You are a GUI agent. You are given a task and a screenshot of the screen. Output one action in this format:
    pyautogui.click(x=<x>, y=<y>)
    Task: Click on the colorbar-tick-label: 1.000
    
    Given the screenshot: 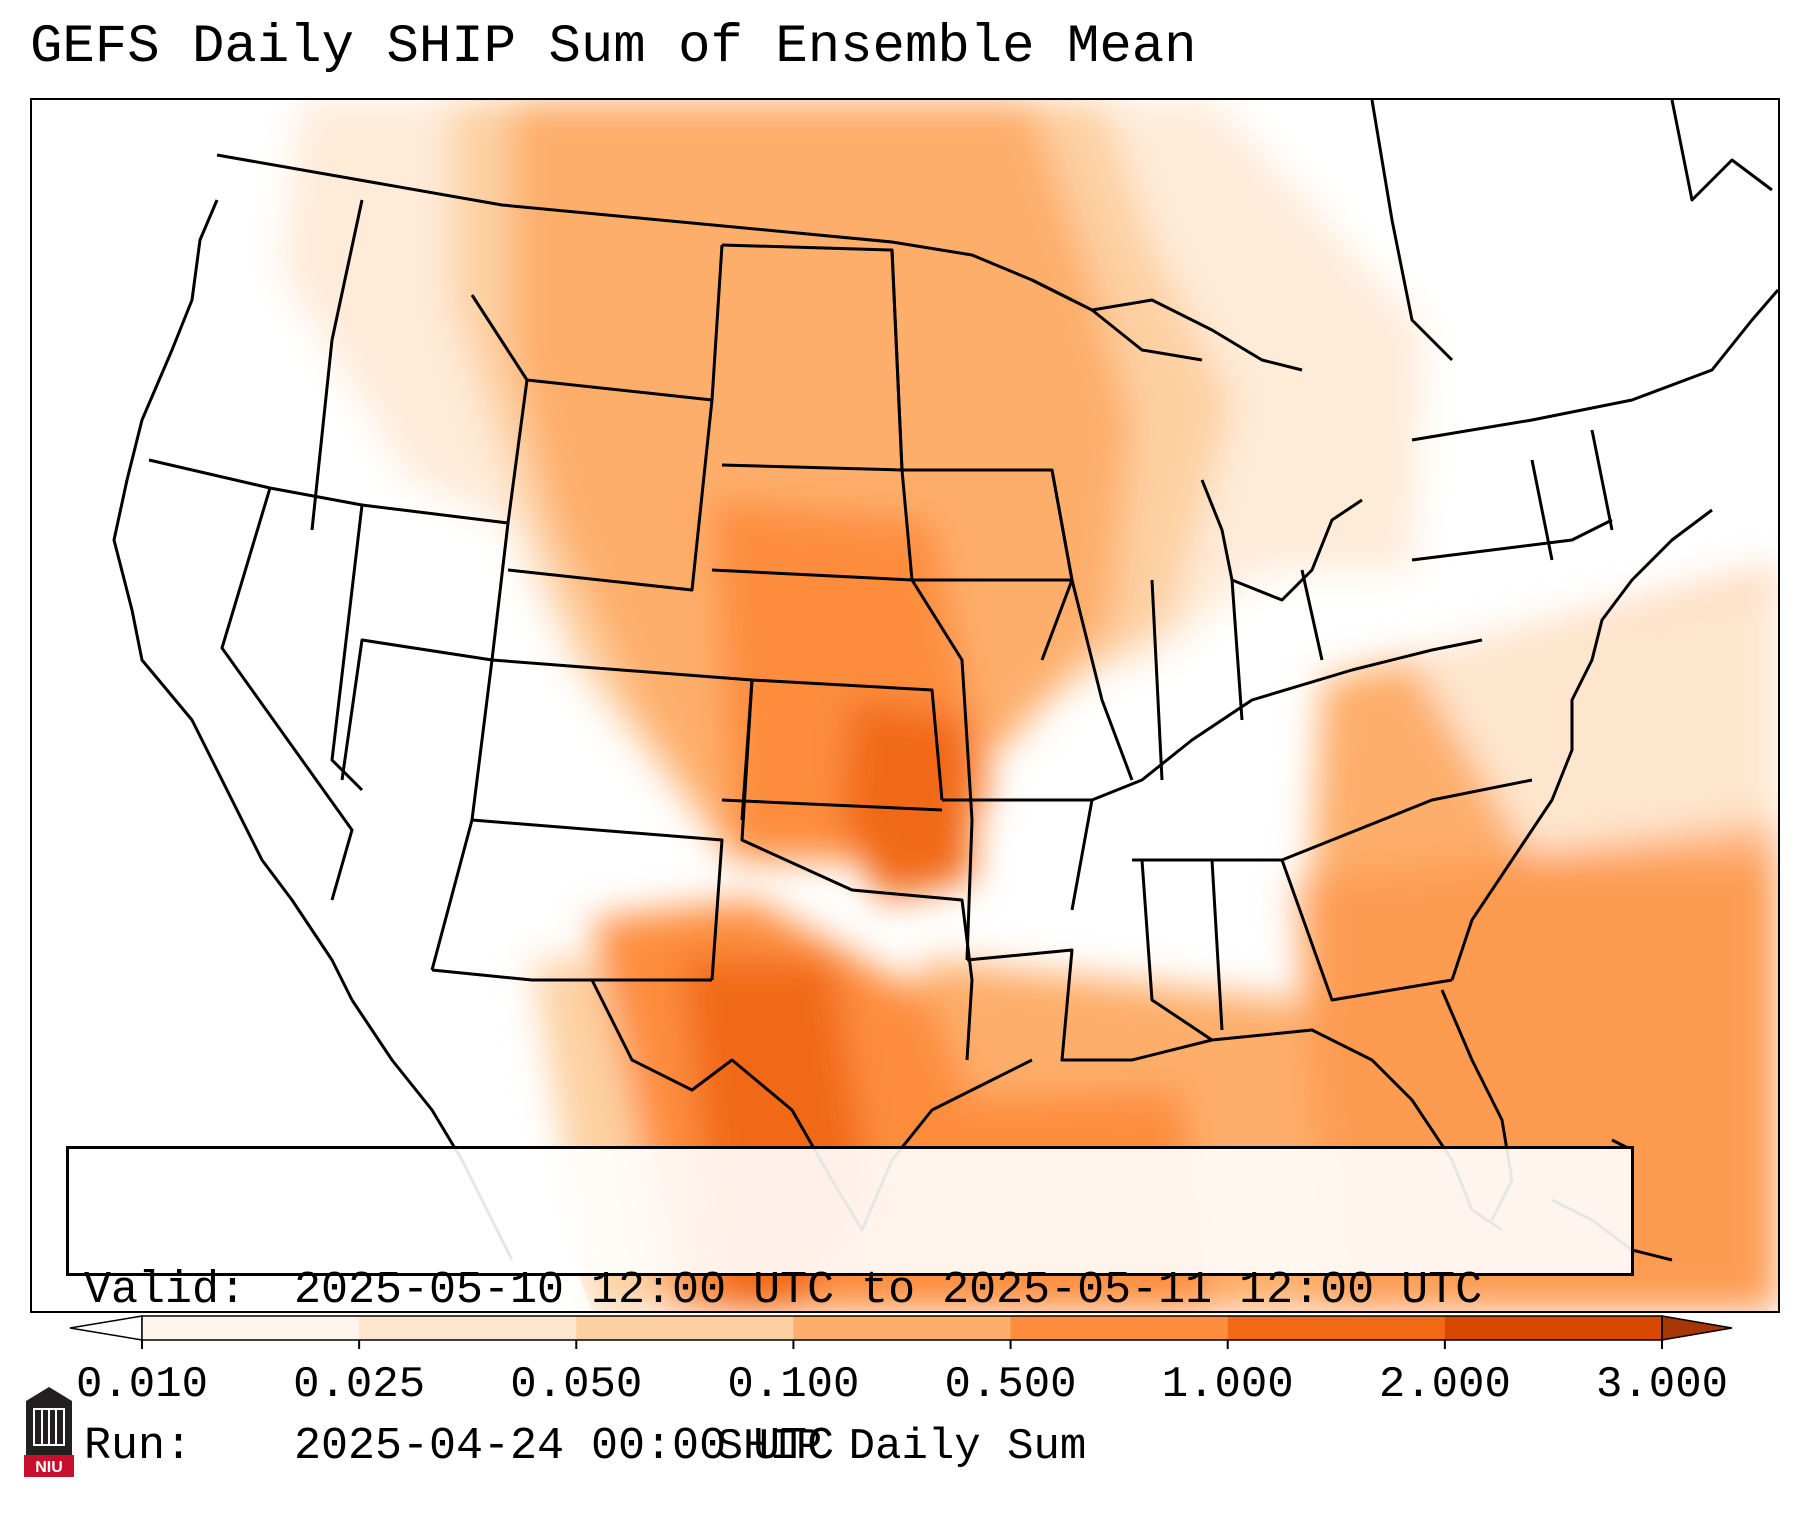 What is the action you would take?
    pyautogui.click(x=1227, y=1385)
    